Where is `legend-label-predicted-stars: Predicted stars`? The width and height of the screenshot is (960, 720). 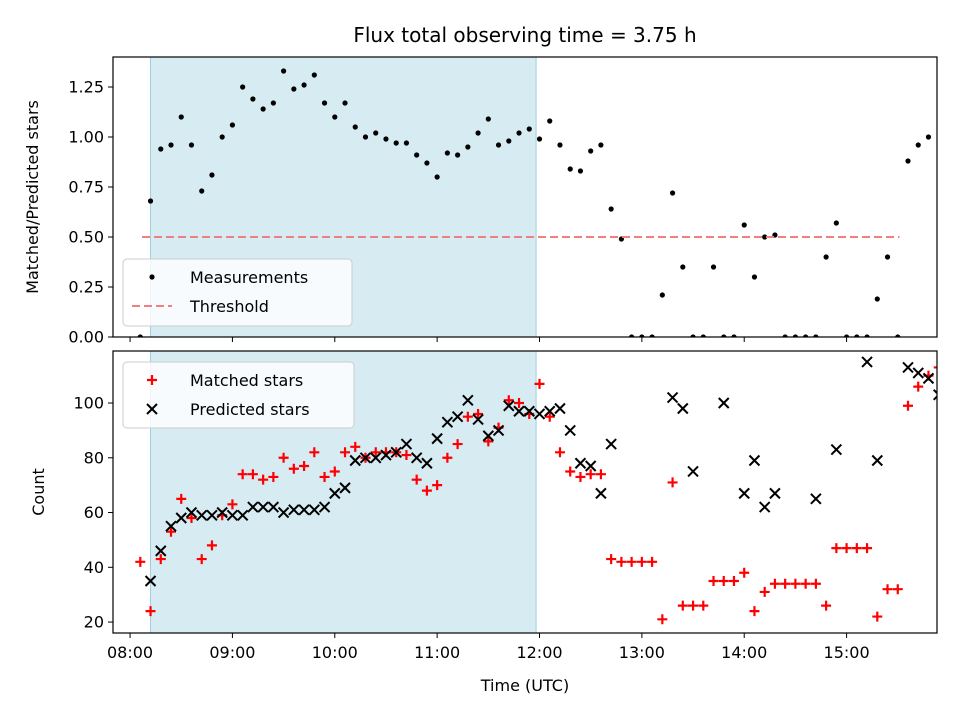
legend-label-predicted-stars: Predicted stars is located at coordinates (250, 409).